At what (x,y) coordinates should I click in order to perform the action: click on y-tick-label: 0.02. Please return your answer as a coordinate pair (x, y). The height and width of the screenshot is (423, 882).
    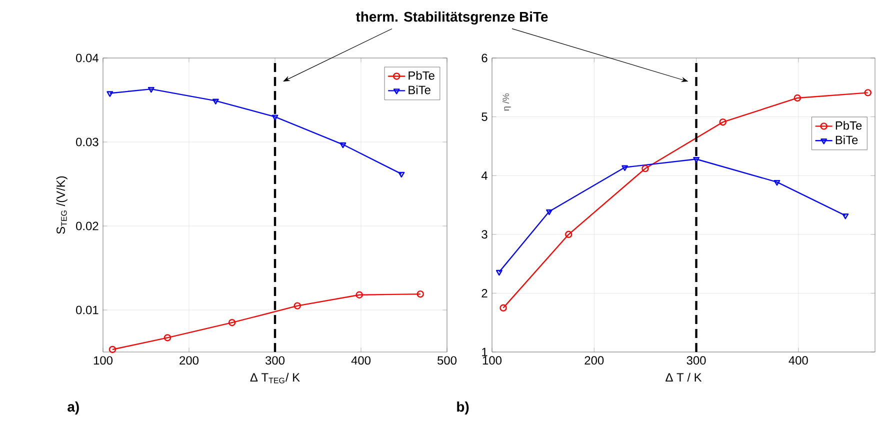
    Looking at the image, I should click on (87, 226).